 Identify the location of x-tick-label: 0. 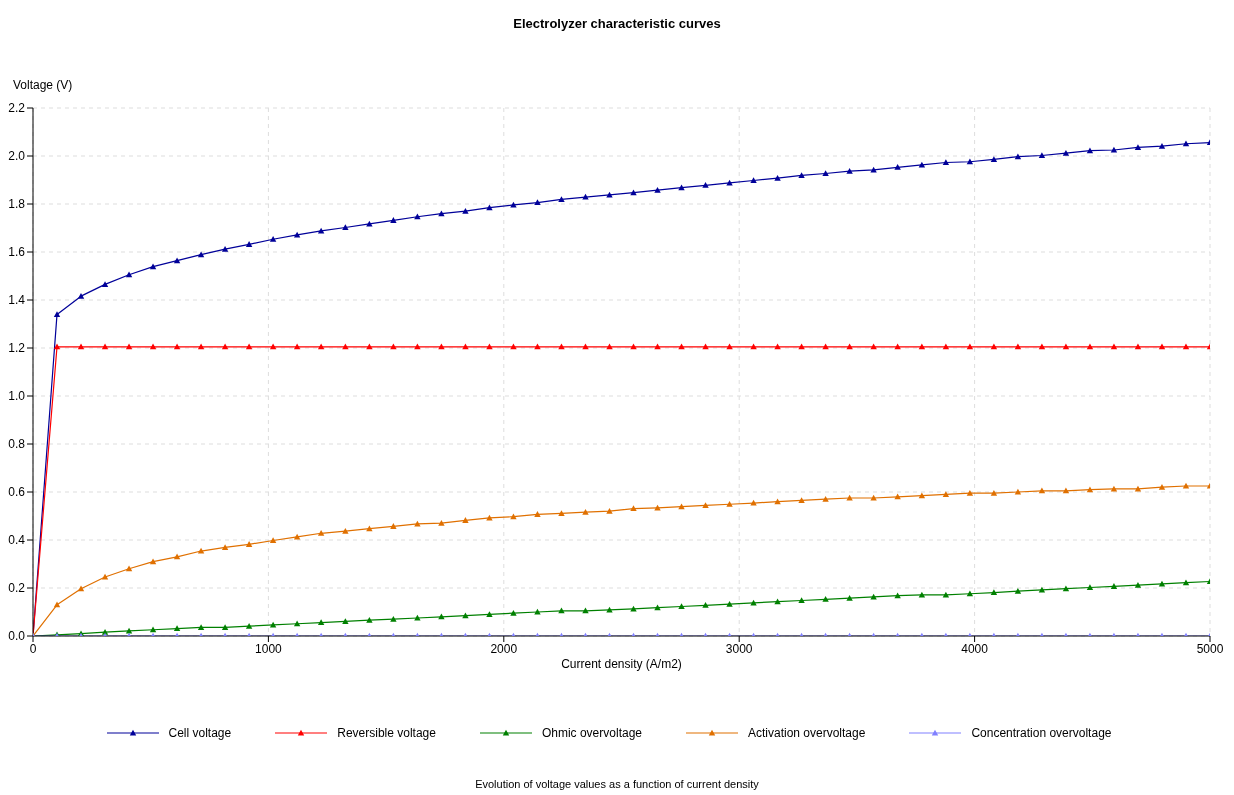
(33, 648).